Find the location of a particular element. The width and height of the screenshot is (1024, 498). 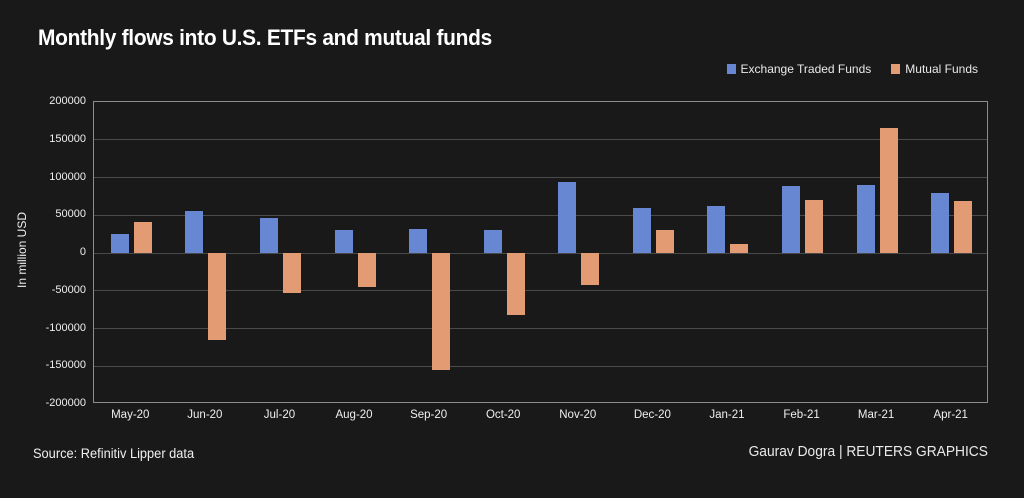

y-tick-label-200000: 200000 is located at coordinates (67, 101).